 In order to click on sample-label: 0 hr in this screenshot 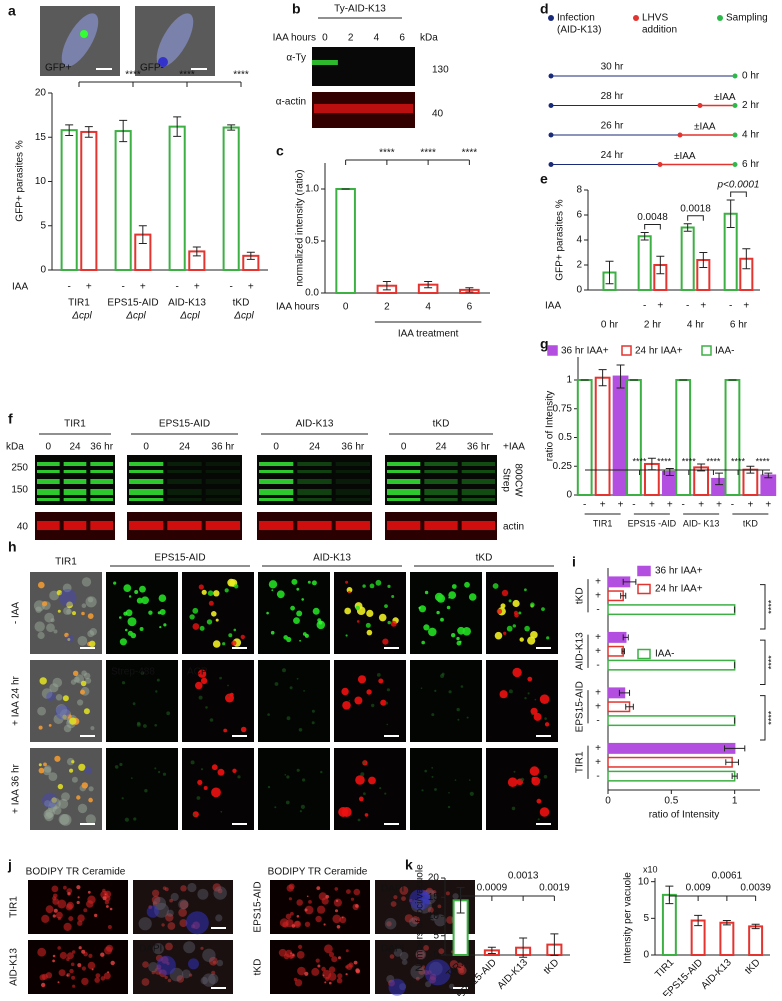, I will do `click(751, 76)`.